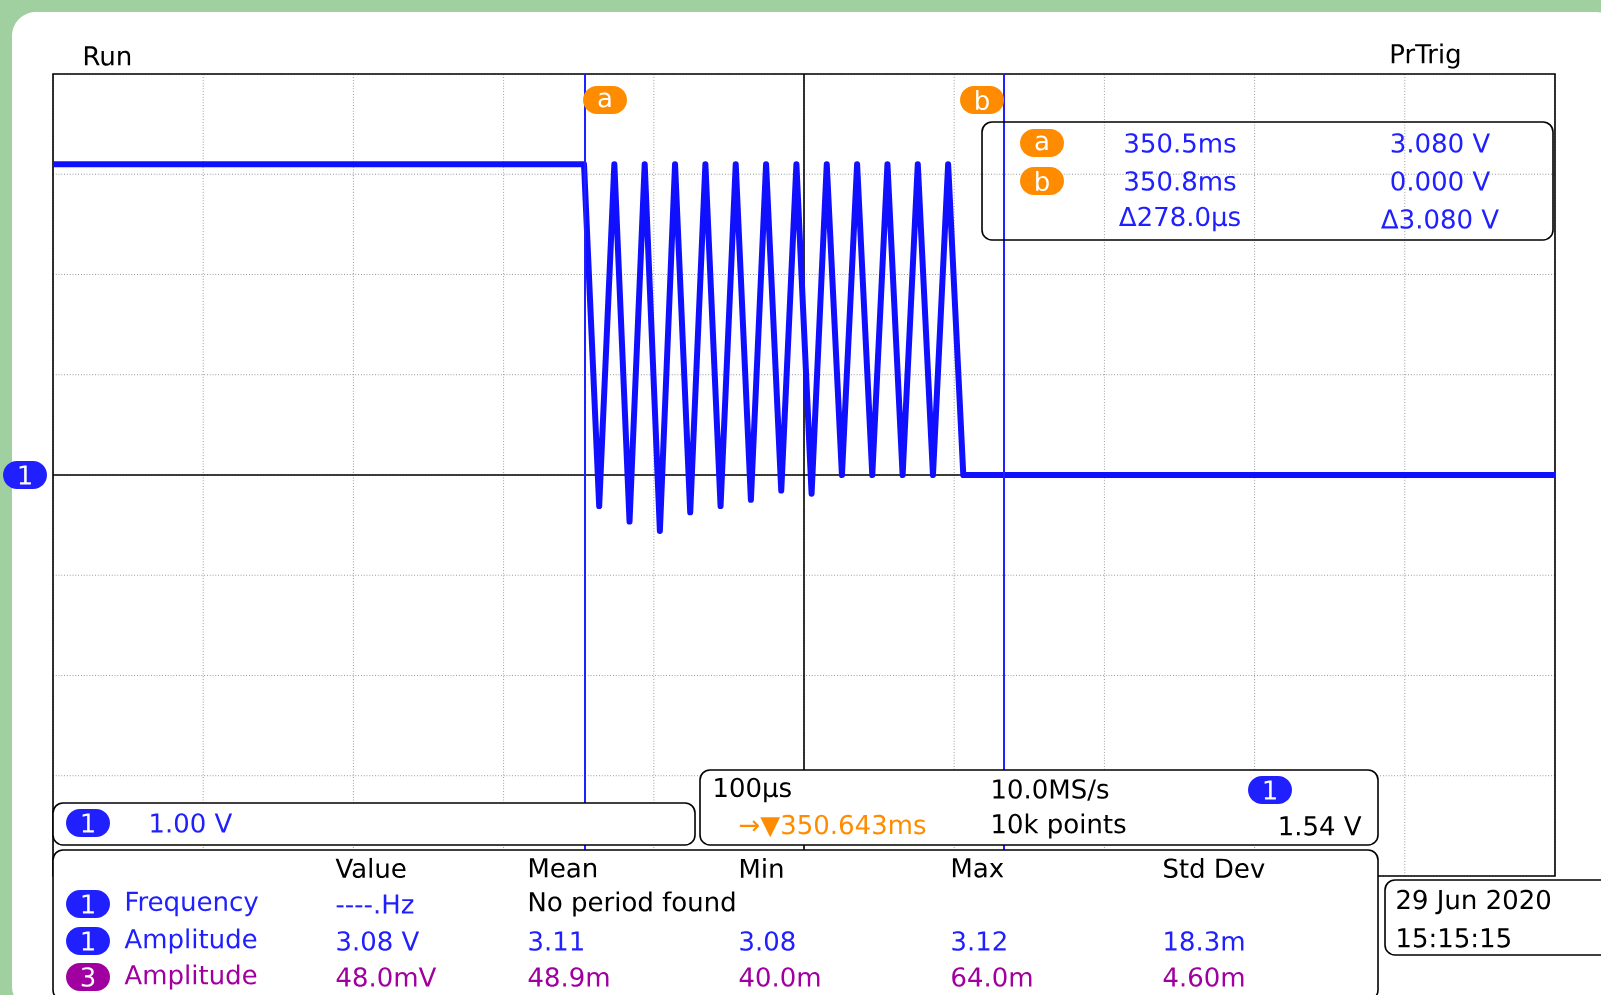  I want to click on text: 3.08, so click(767, 941).